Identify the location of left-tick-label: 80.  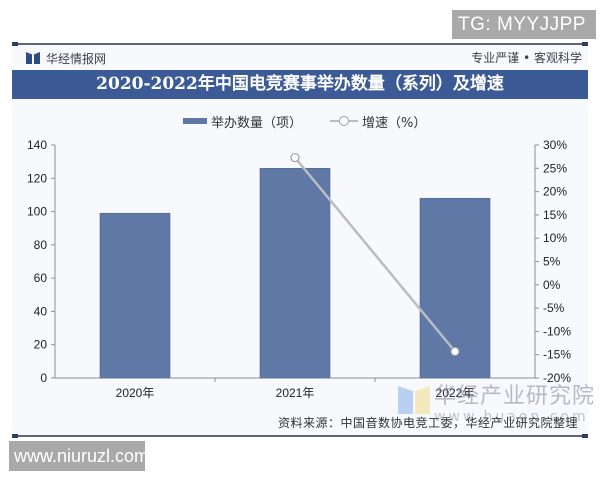
(41, 245).